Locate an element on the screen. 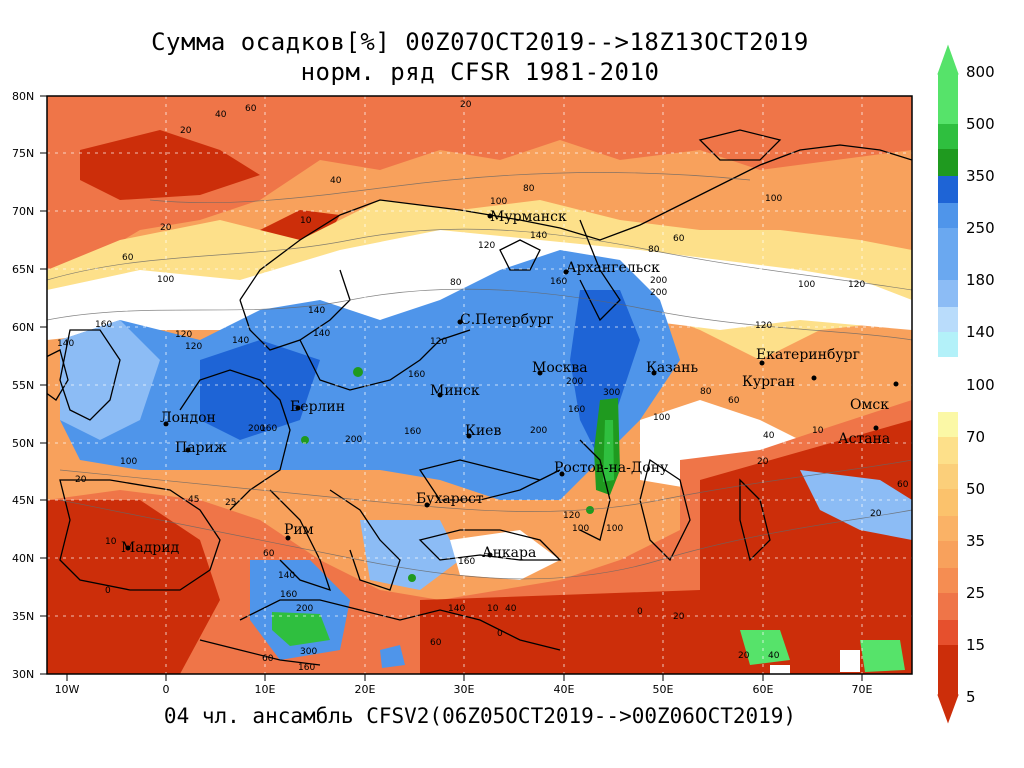 This screenshot has width=1024, height=768. colorbar-label: 50 is located at coordinates (976, 489).